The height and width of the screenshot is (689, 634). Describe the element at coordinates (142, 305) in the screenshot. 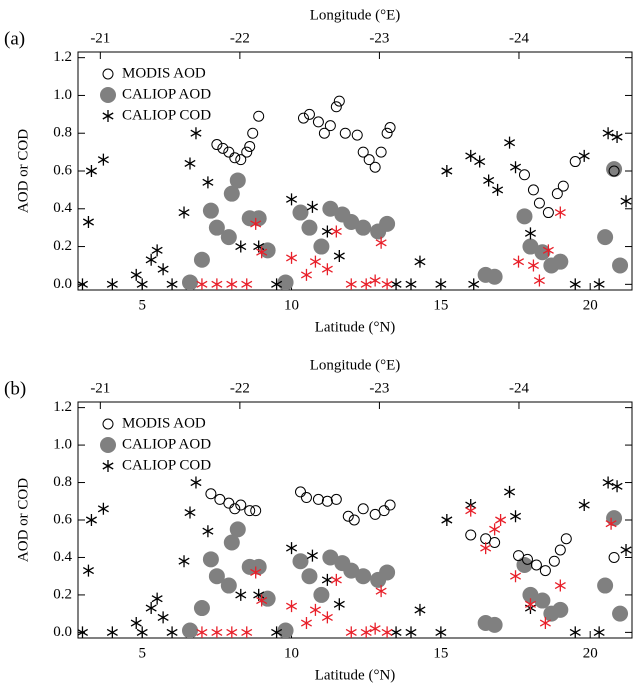

I see `x-tick-label: 5` at that location.